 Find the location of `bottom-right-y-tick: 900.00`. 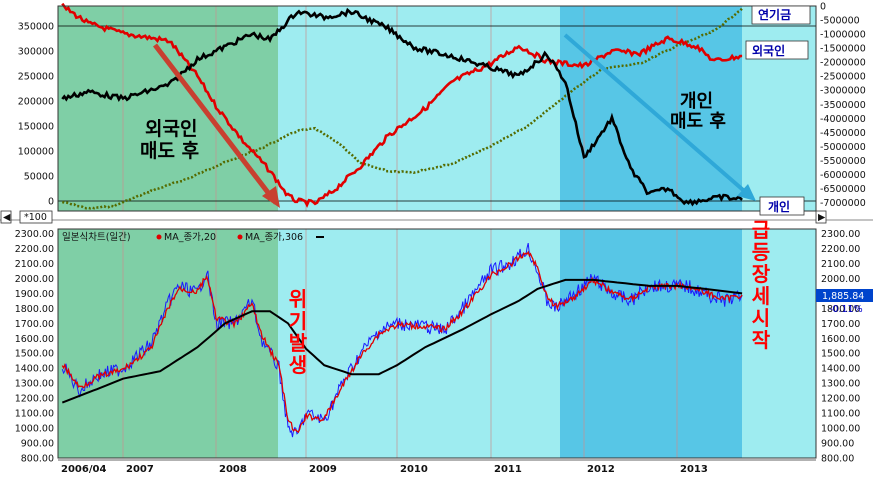

bottom-right-y-tick: 900.00 is located at coordinates (837, 444).